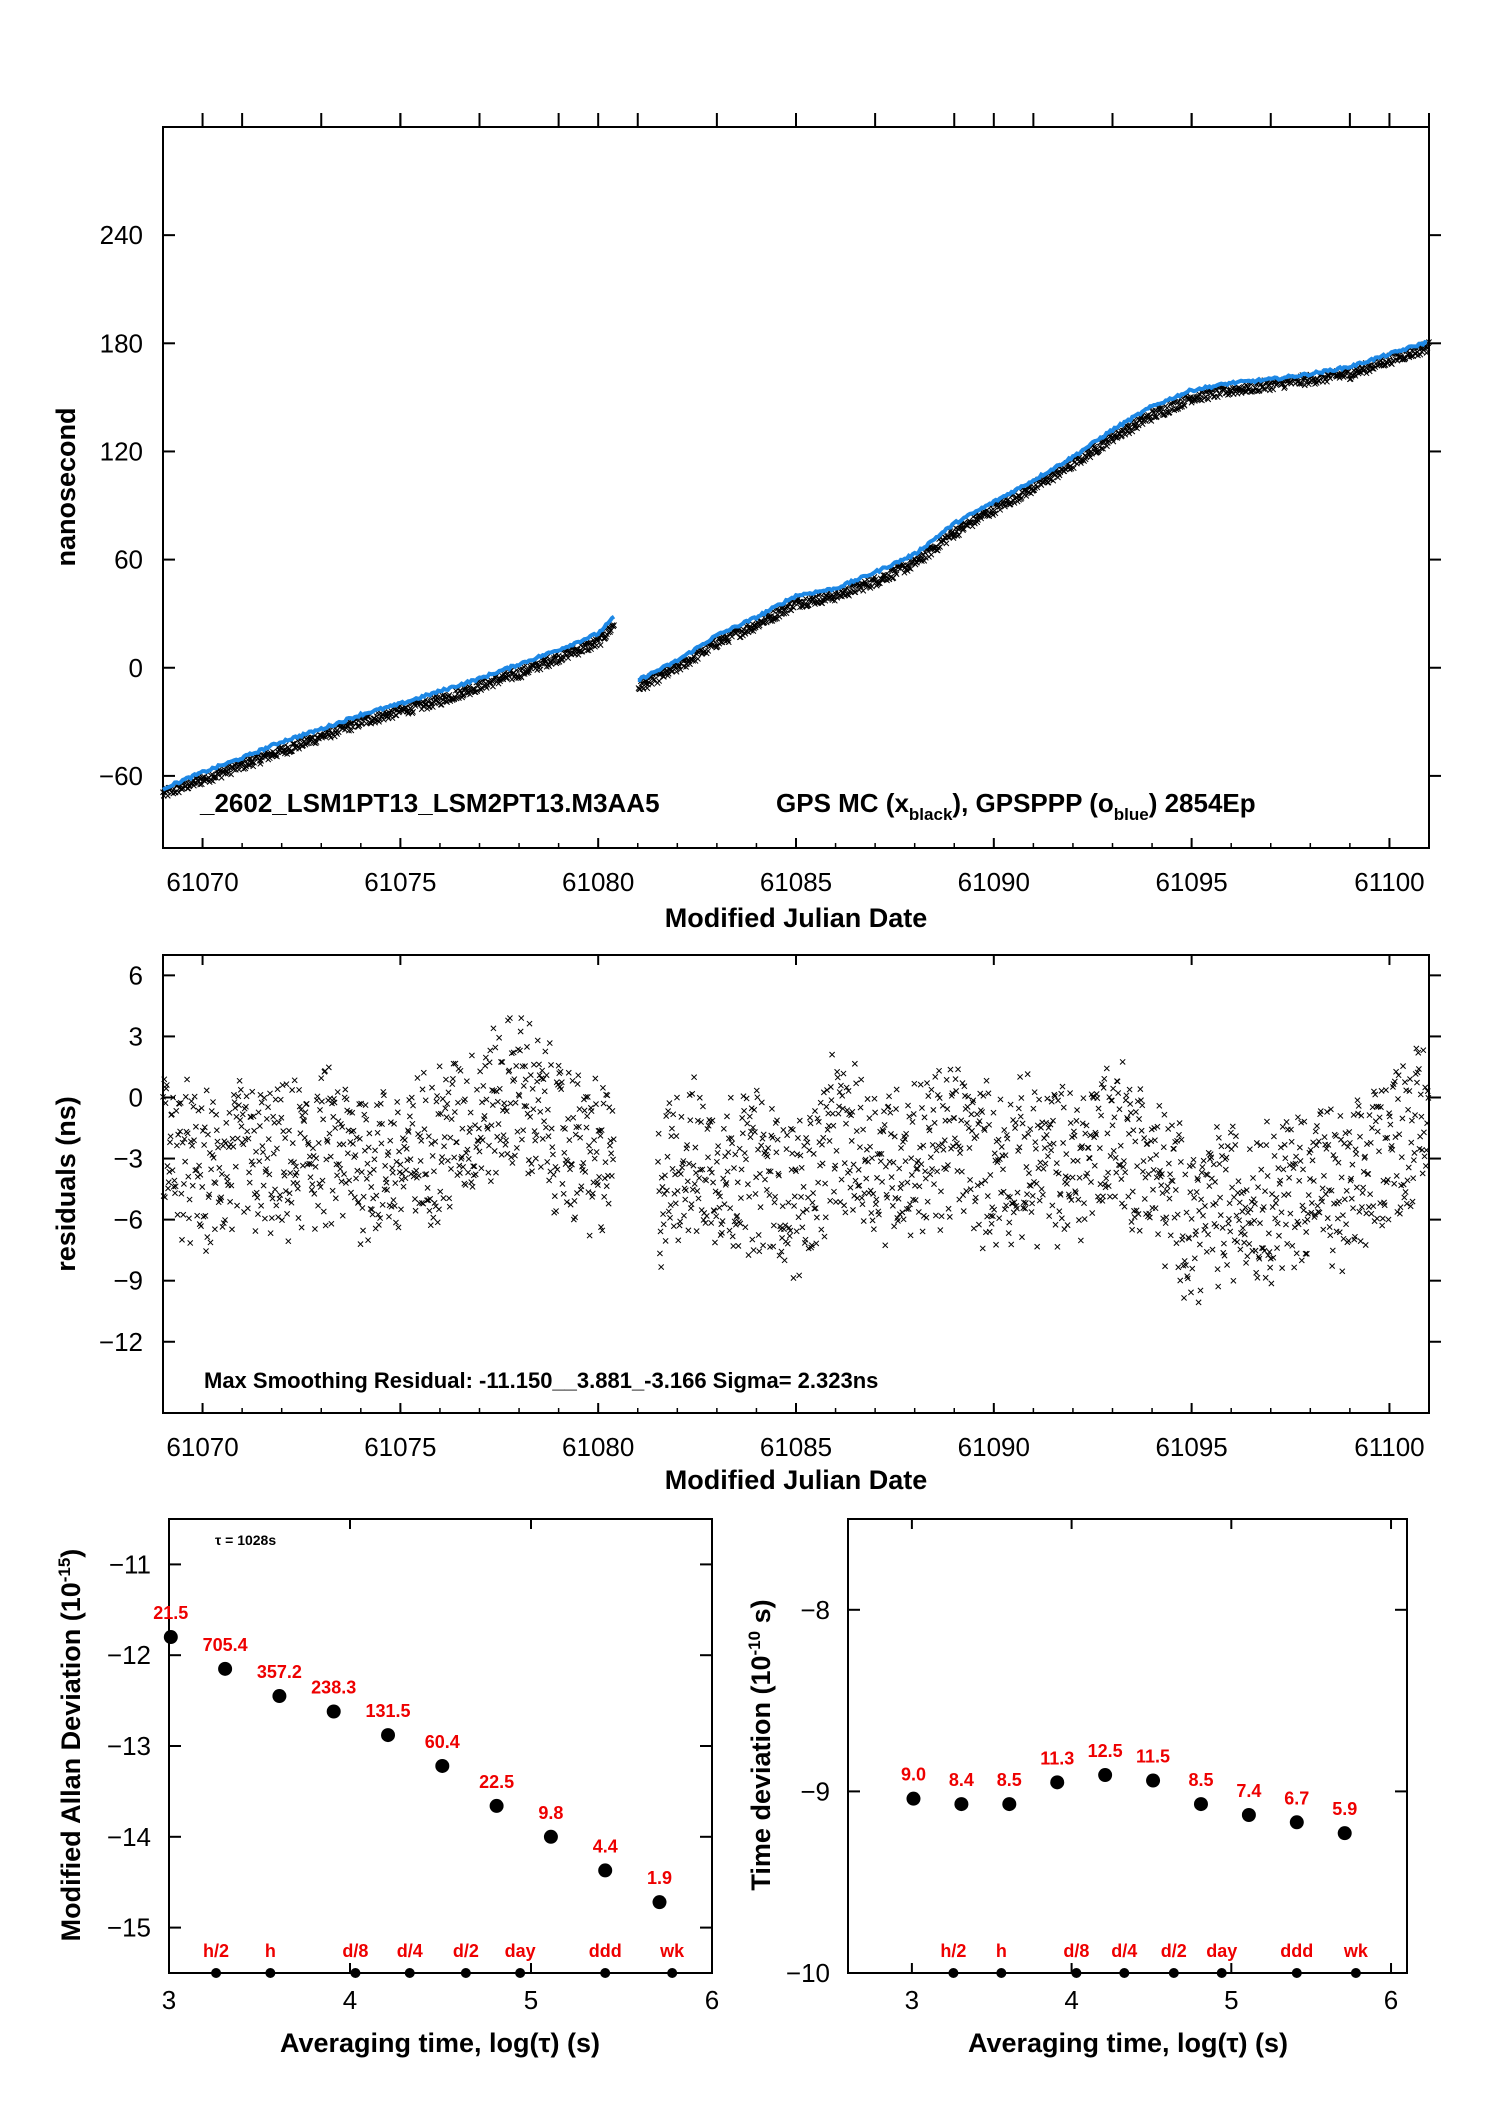  I want to click on mid-xtick-label: 61070, so click(202, 1447).